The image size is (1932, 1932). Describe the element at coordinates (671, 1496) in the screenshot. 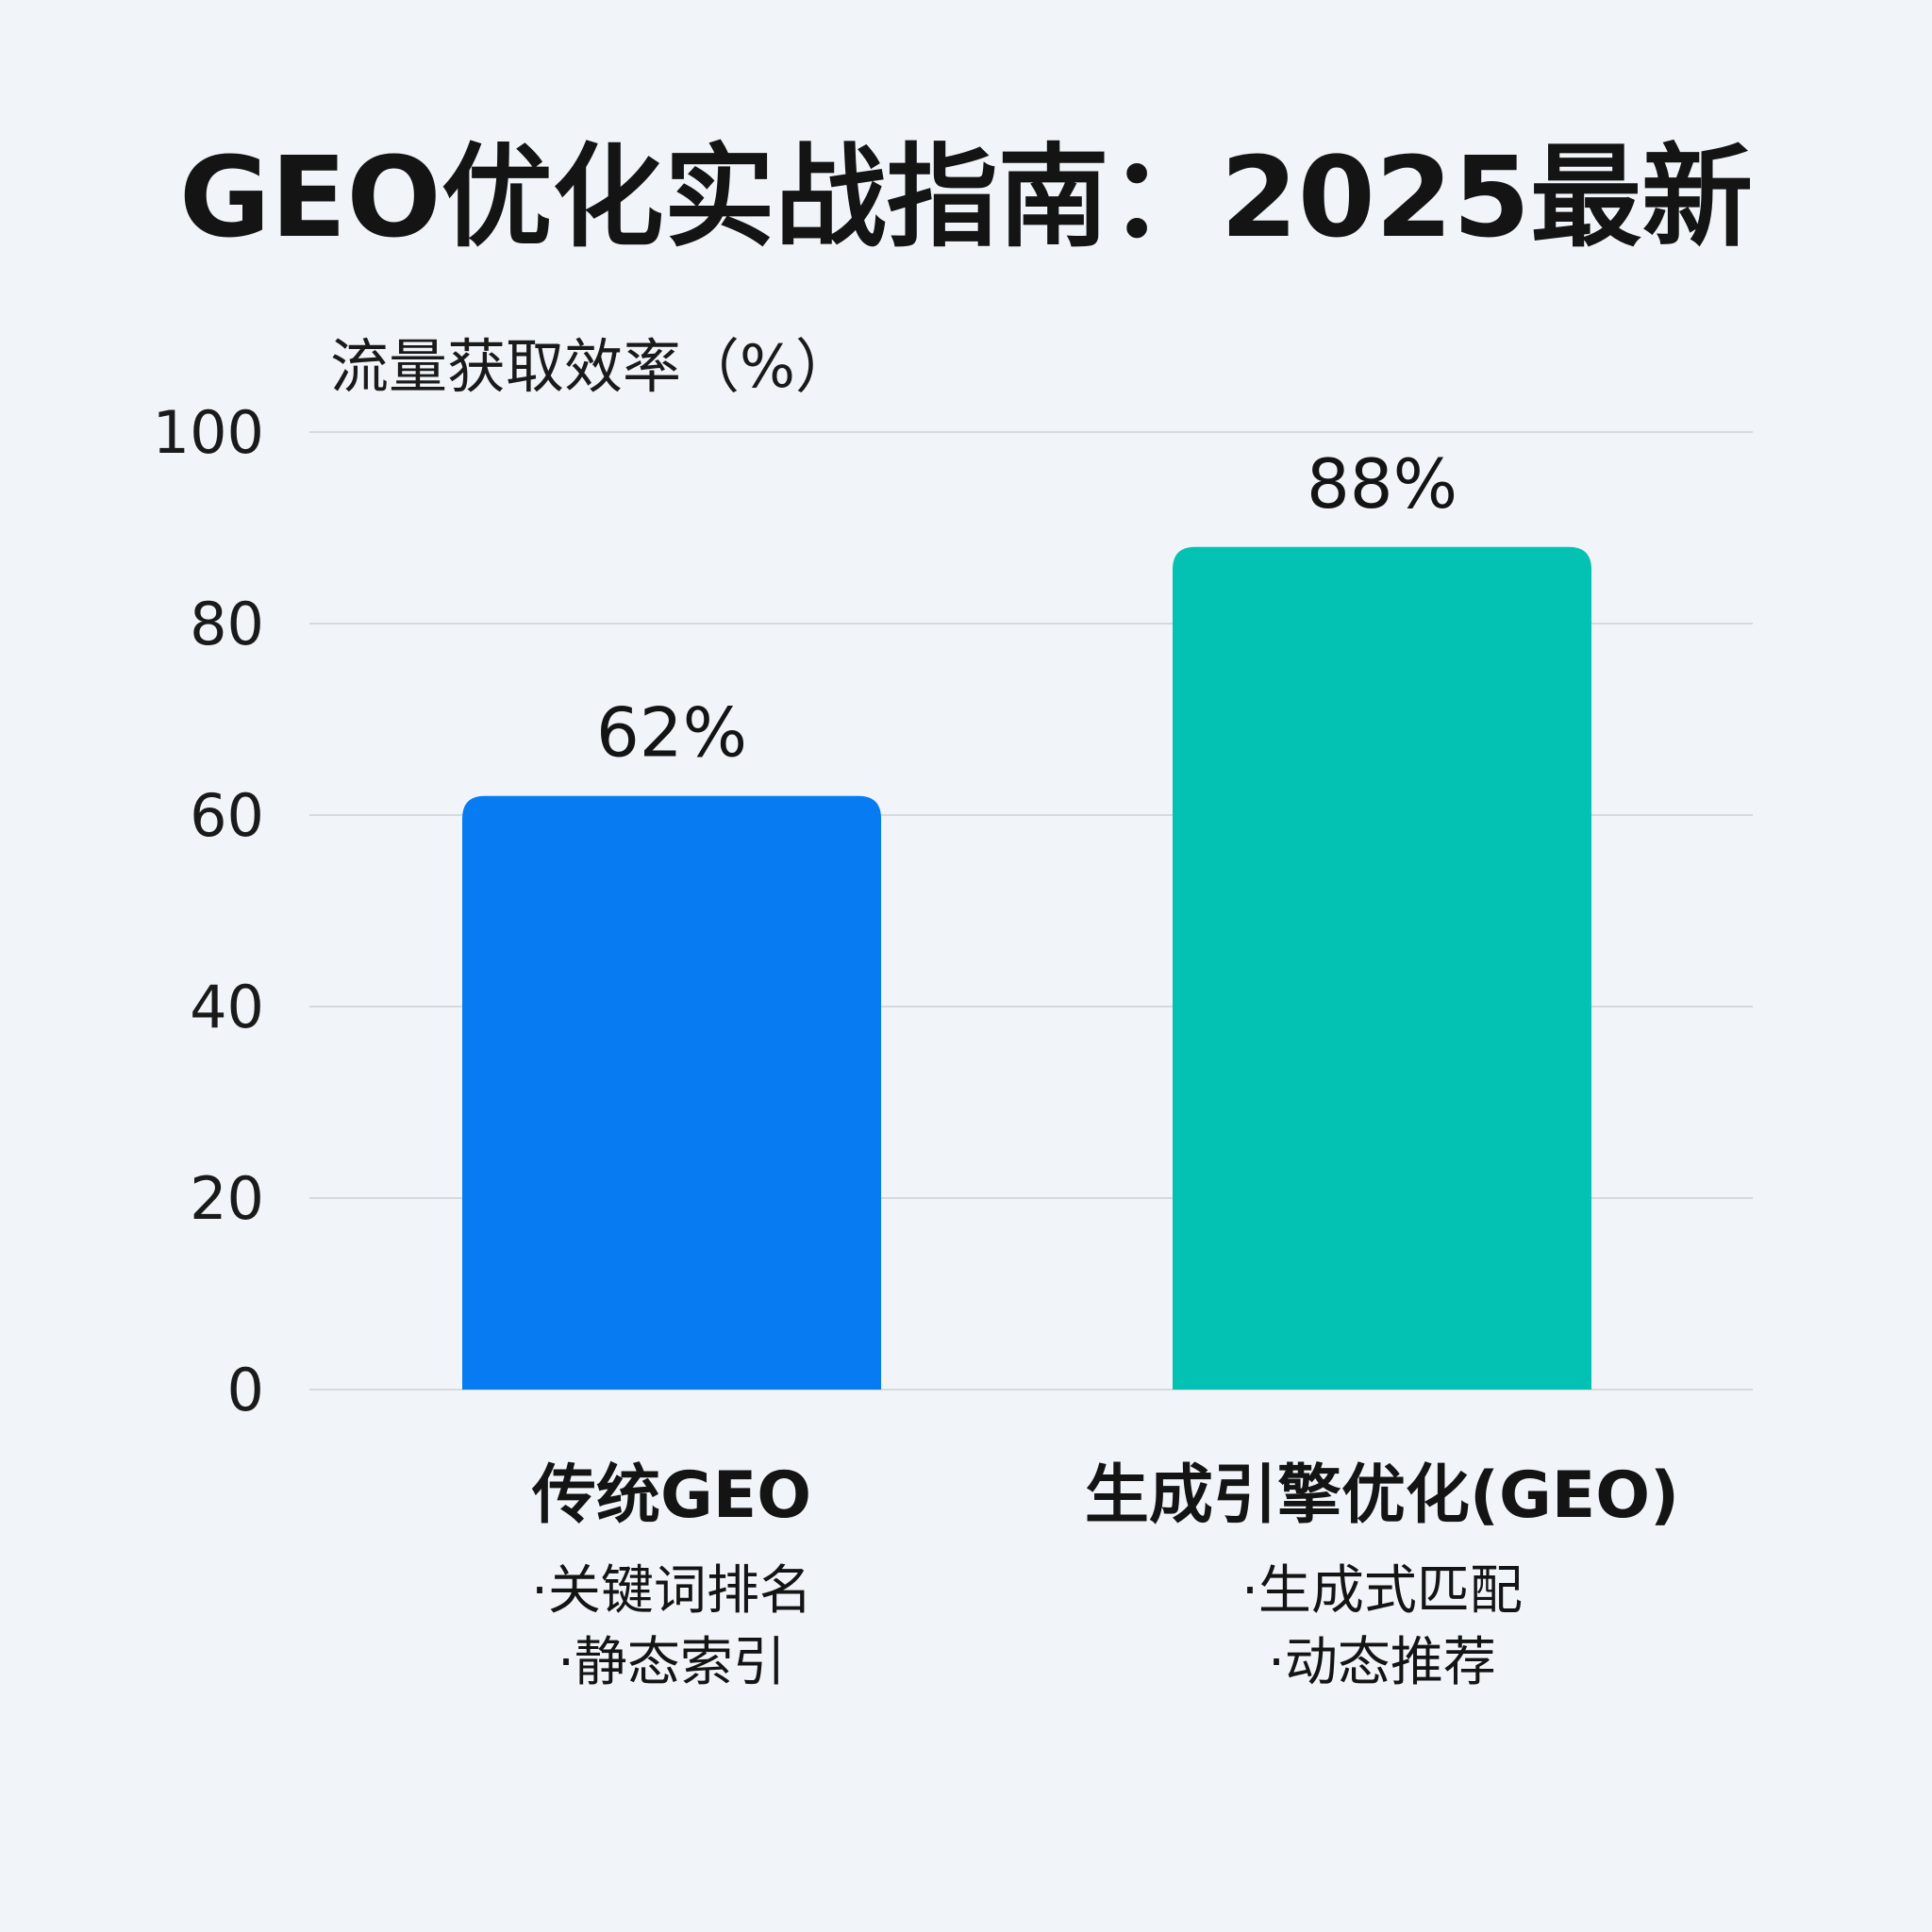

I see `category-label-0: 传统GEO` at that location.